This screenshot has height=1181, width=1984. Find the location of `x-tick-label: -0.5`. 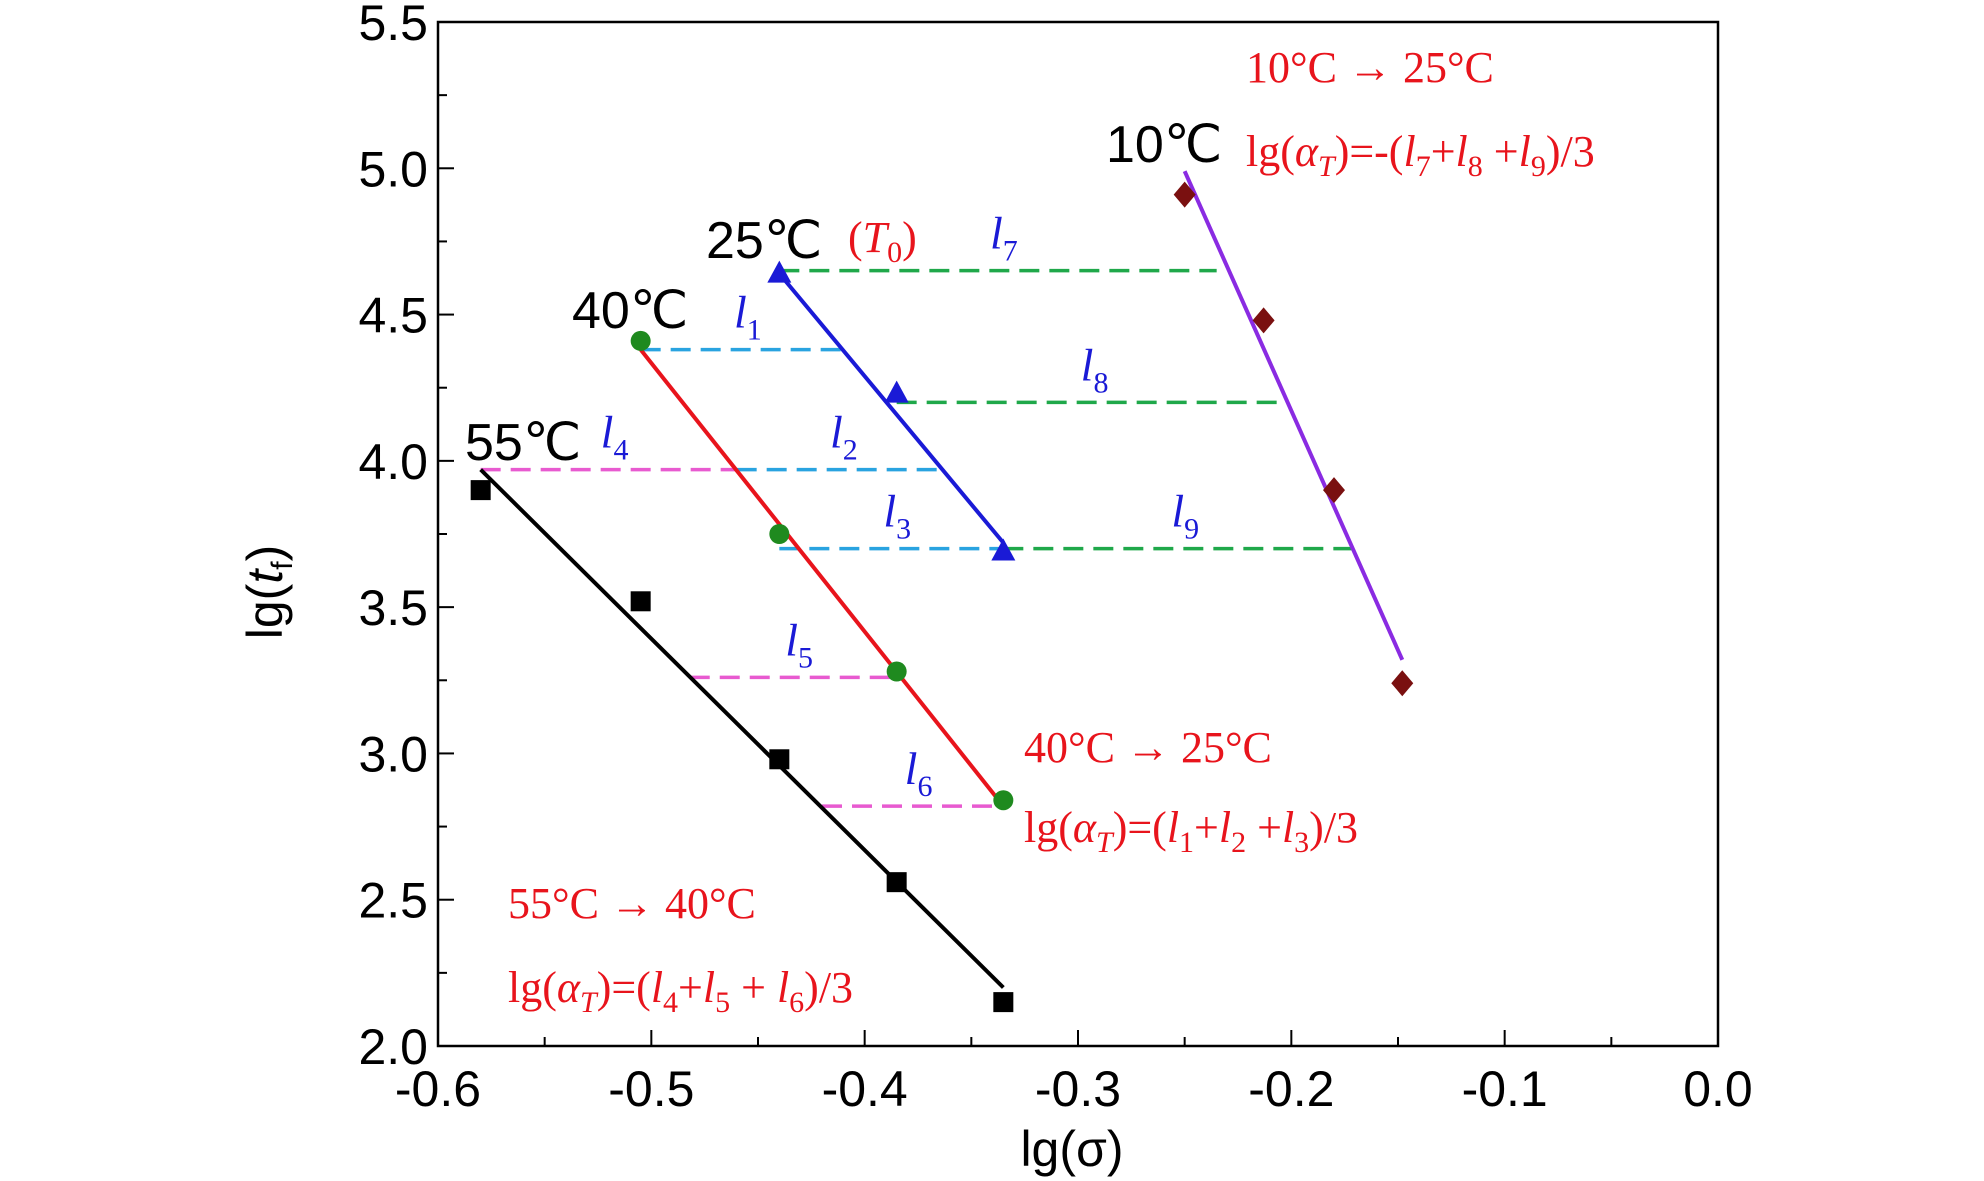

x-tick-label: -0.5 is located at coordinates (651, 1089).